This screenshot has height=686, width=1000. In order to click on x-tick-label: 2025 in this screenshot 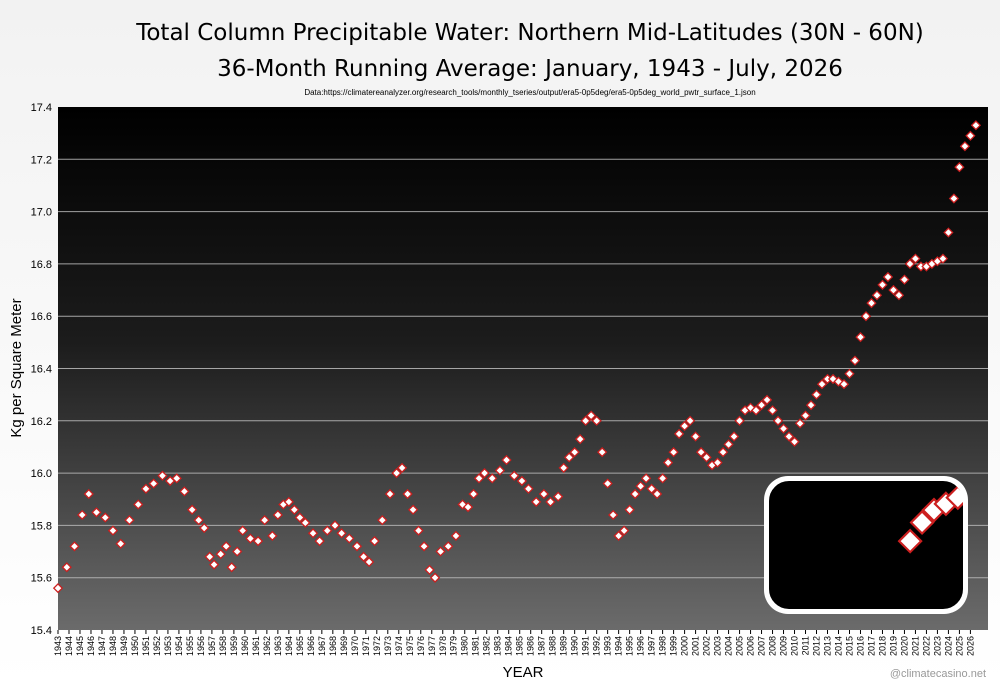, I will do `click(959, 646)`.